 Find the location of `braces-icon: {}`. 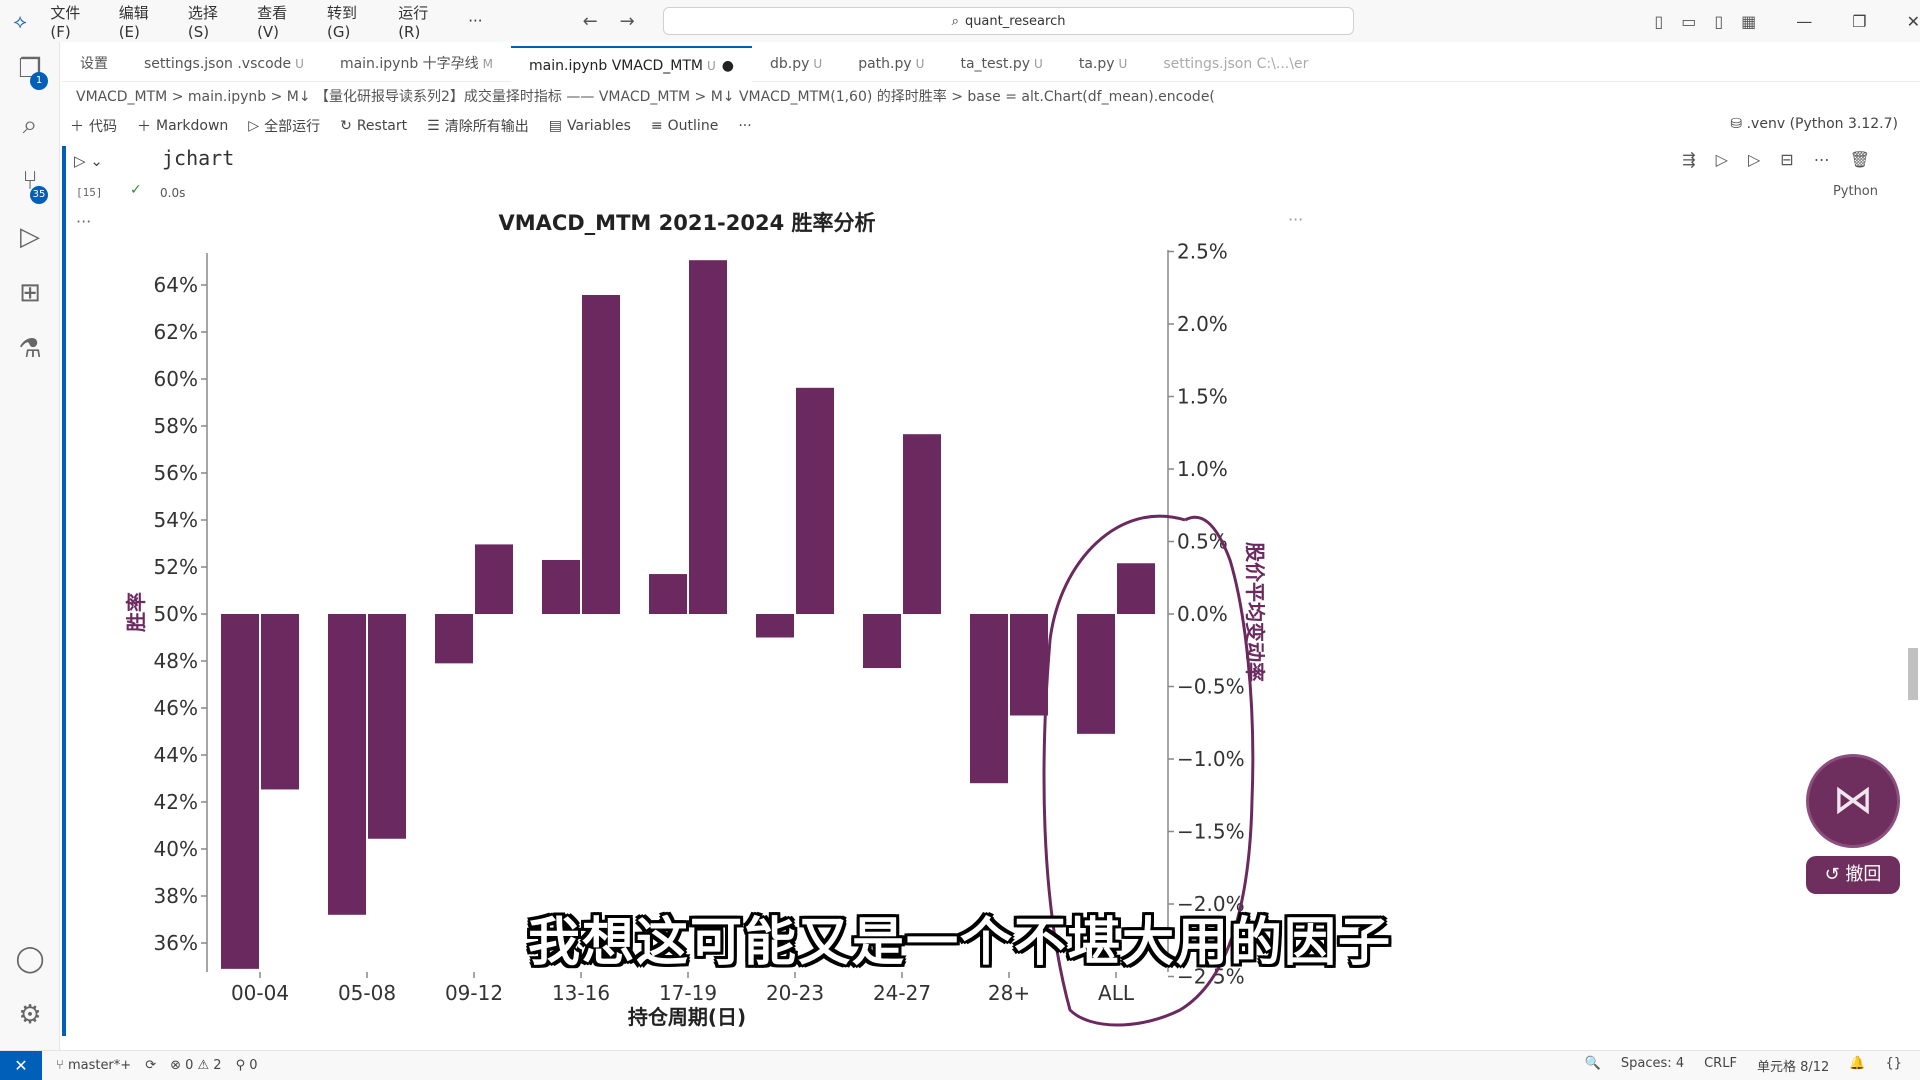

braces-icon: {} is located at coordinates (1893, 1063).